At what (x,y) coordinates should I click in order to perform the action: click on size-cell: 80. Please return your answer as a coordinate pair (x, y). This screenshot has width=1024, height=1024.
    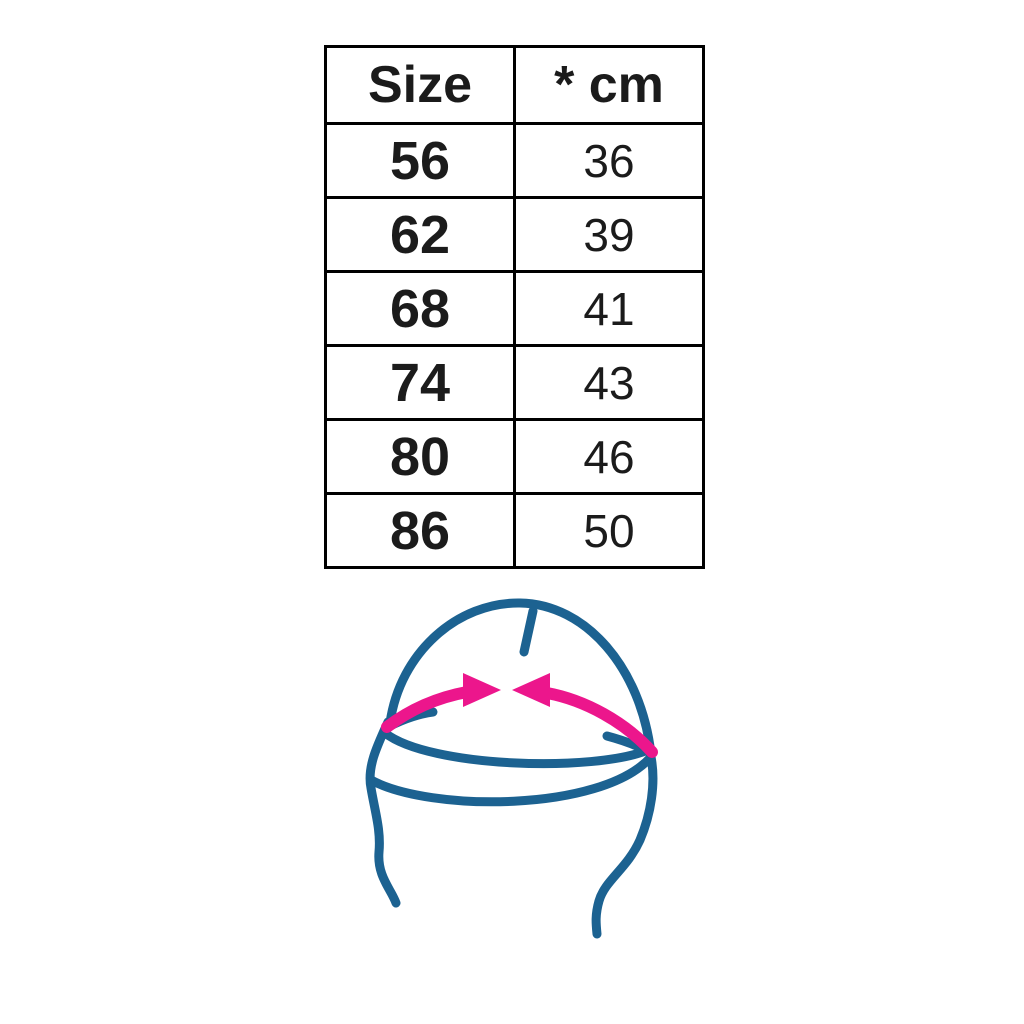
    Looking at the image, I should click on (420, 456).